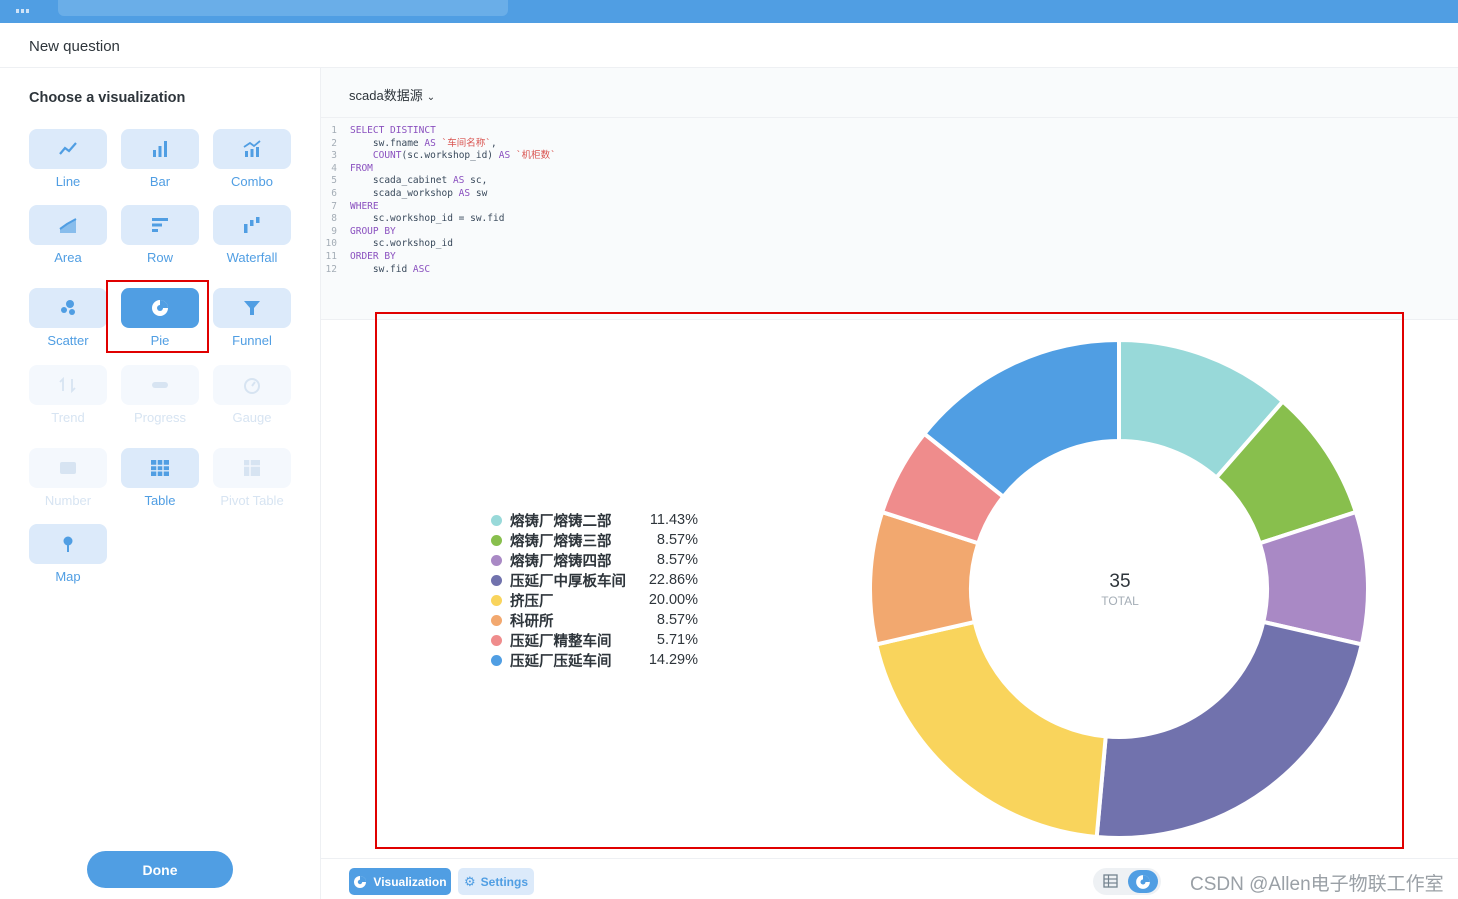 This screenshot has width=1458, height=899. What do you see at coordinates (159, 257) in the screenshot?
I see `viz-option-label: Row` at bounding box center [159, 257].